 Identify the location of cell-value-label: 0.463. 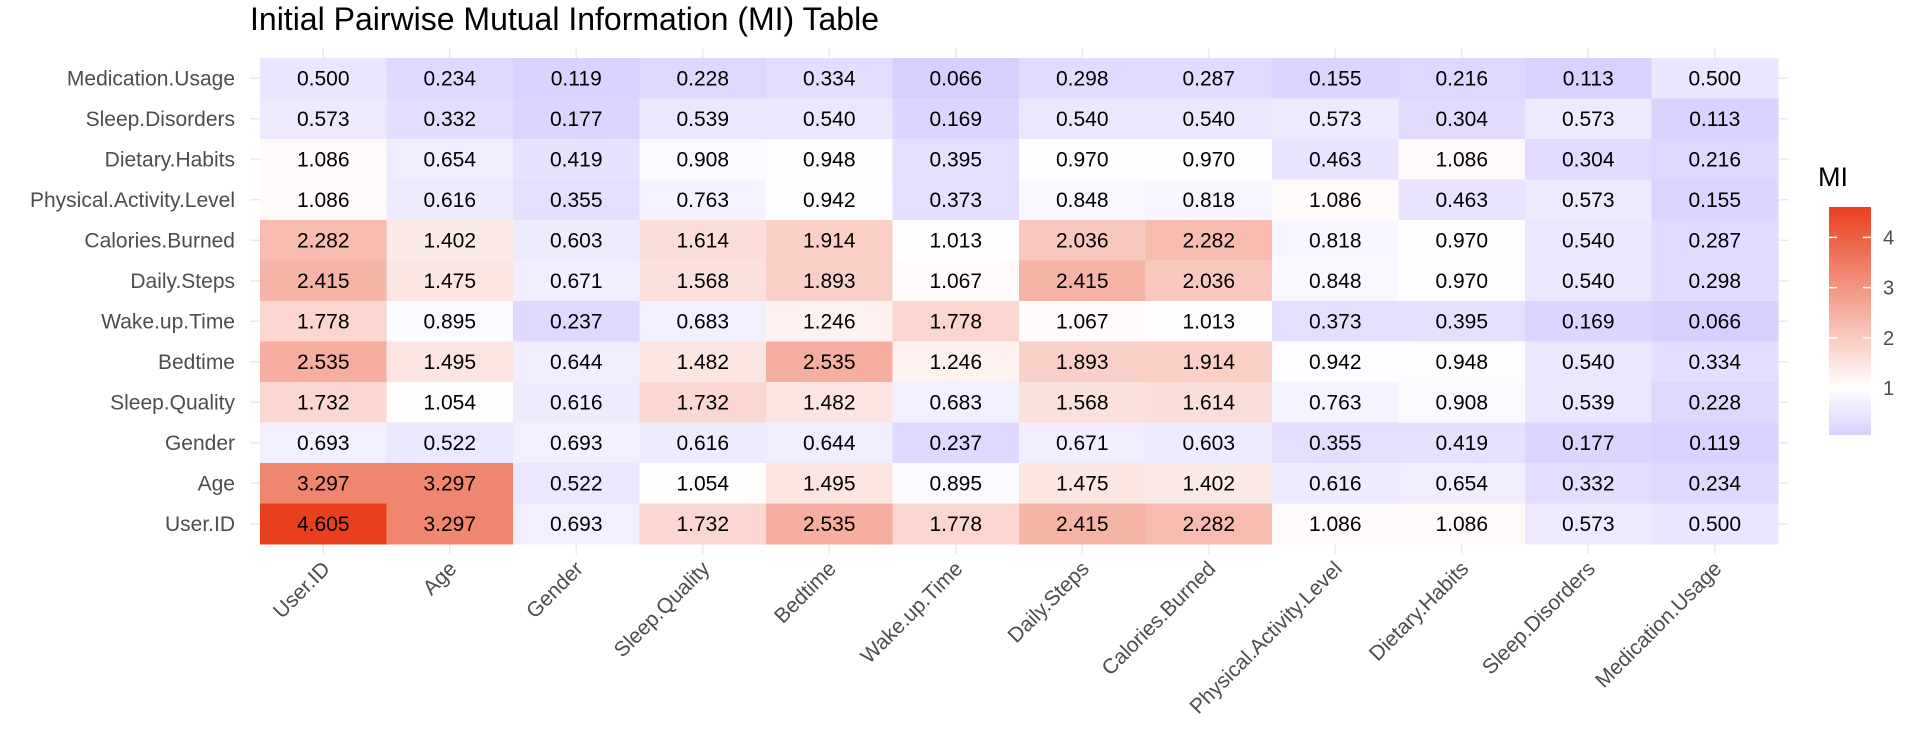
(1335, 159).